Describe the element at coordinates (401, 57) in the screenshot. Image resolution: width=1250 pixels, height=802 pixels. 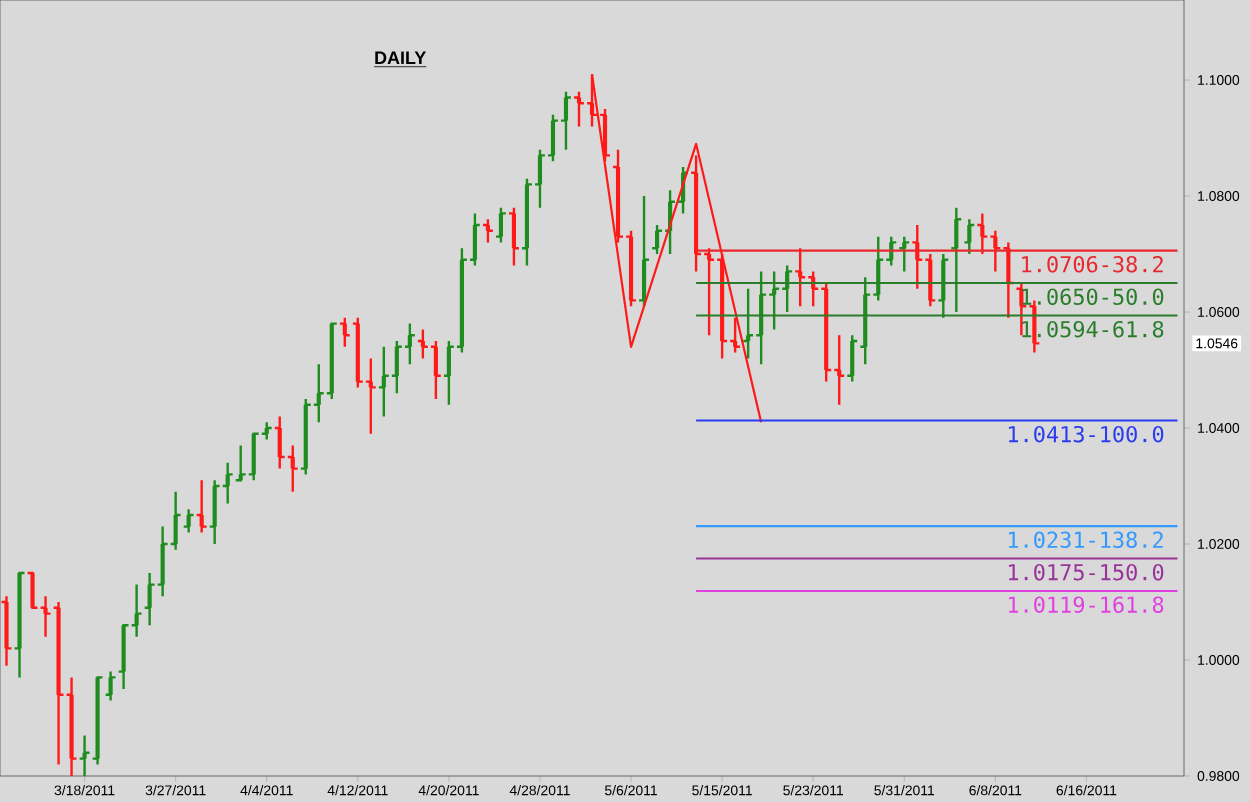
I see `text: DAILY` at that location.